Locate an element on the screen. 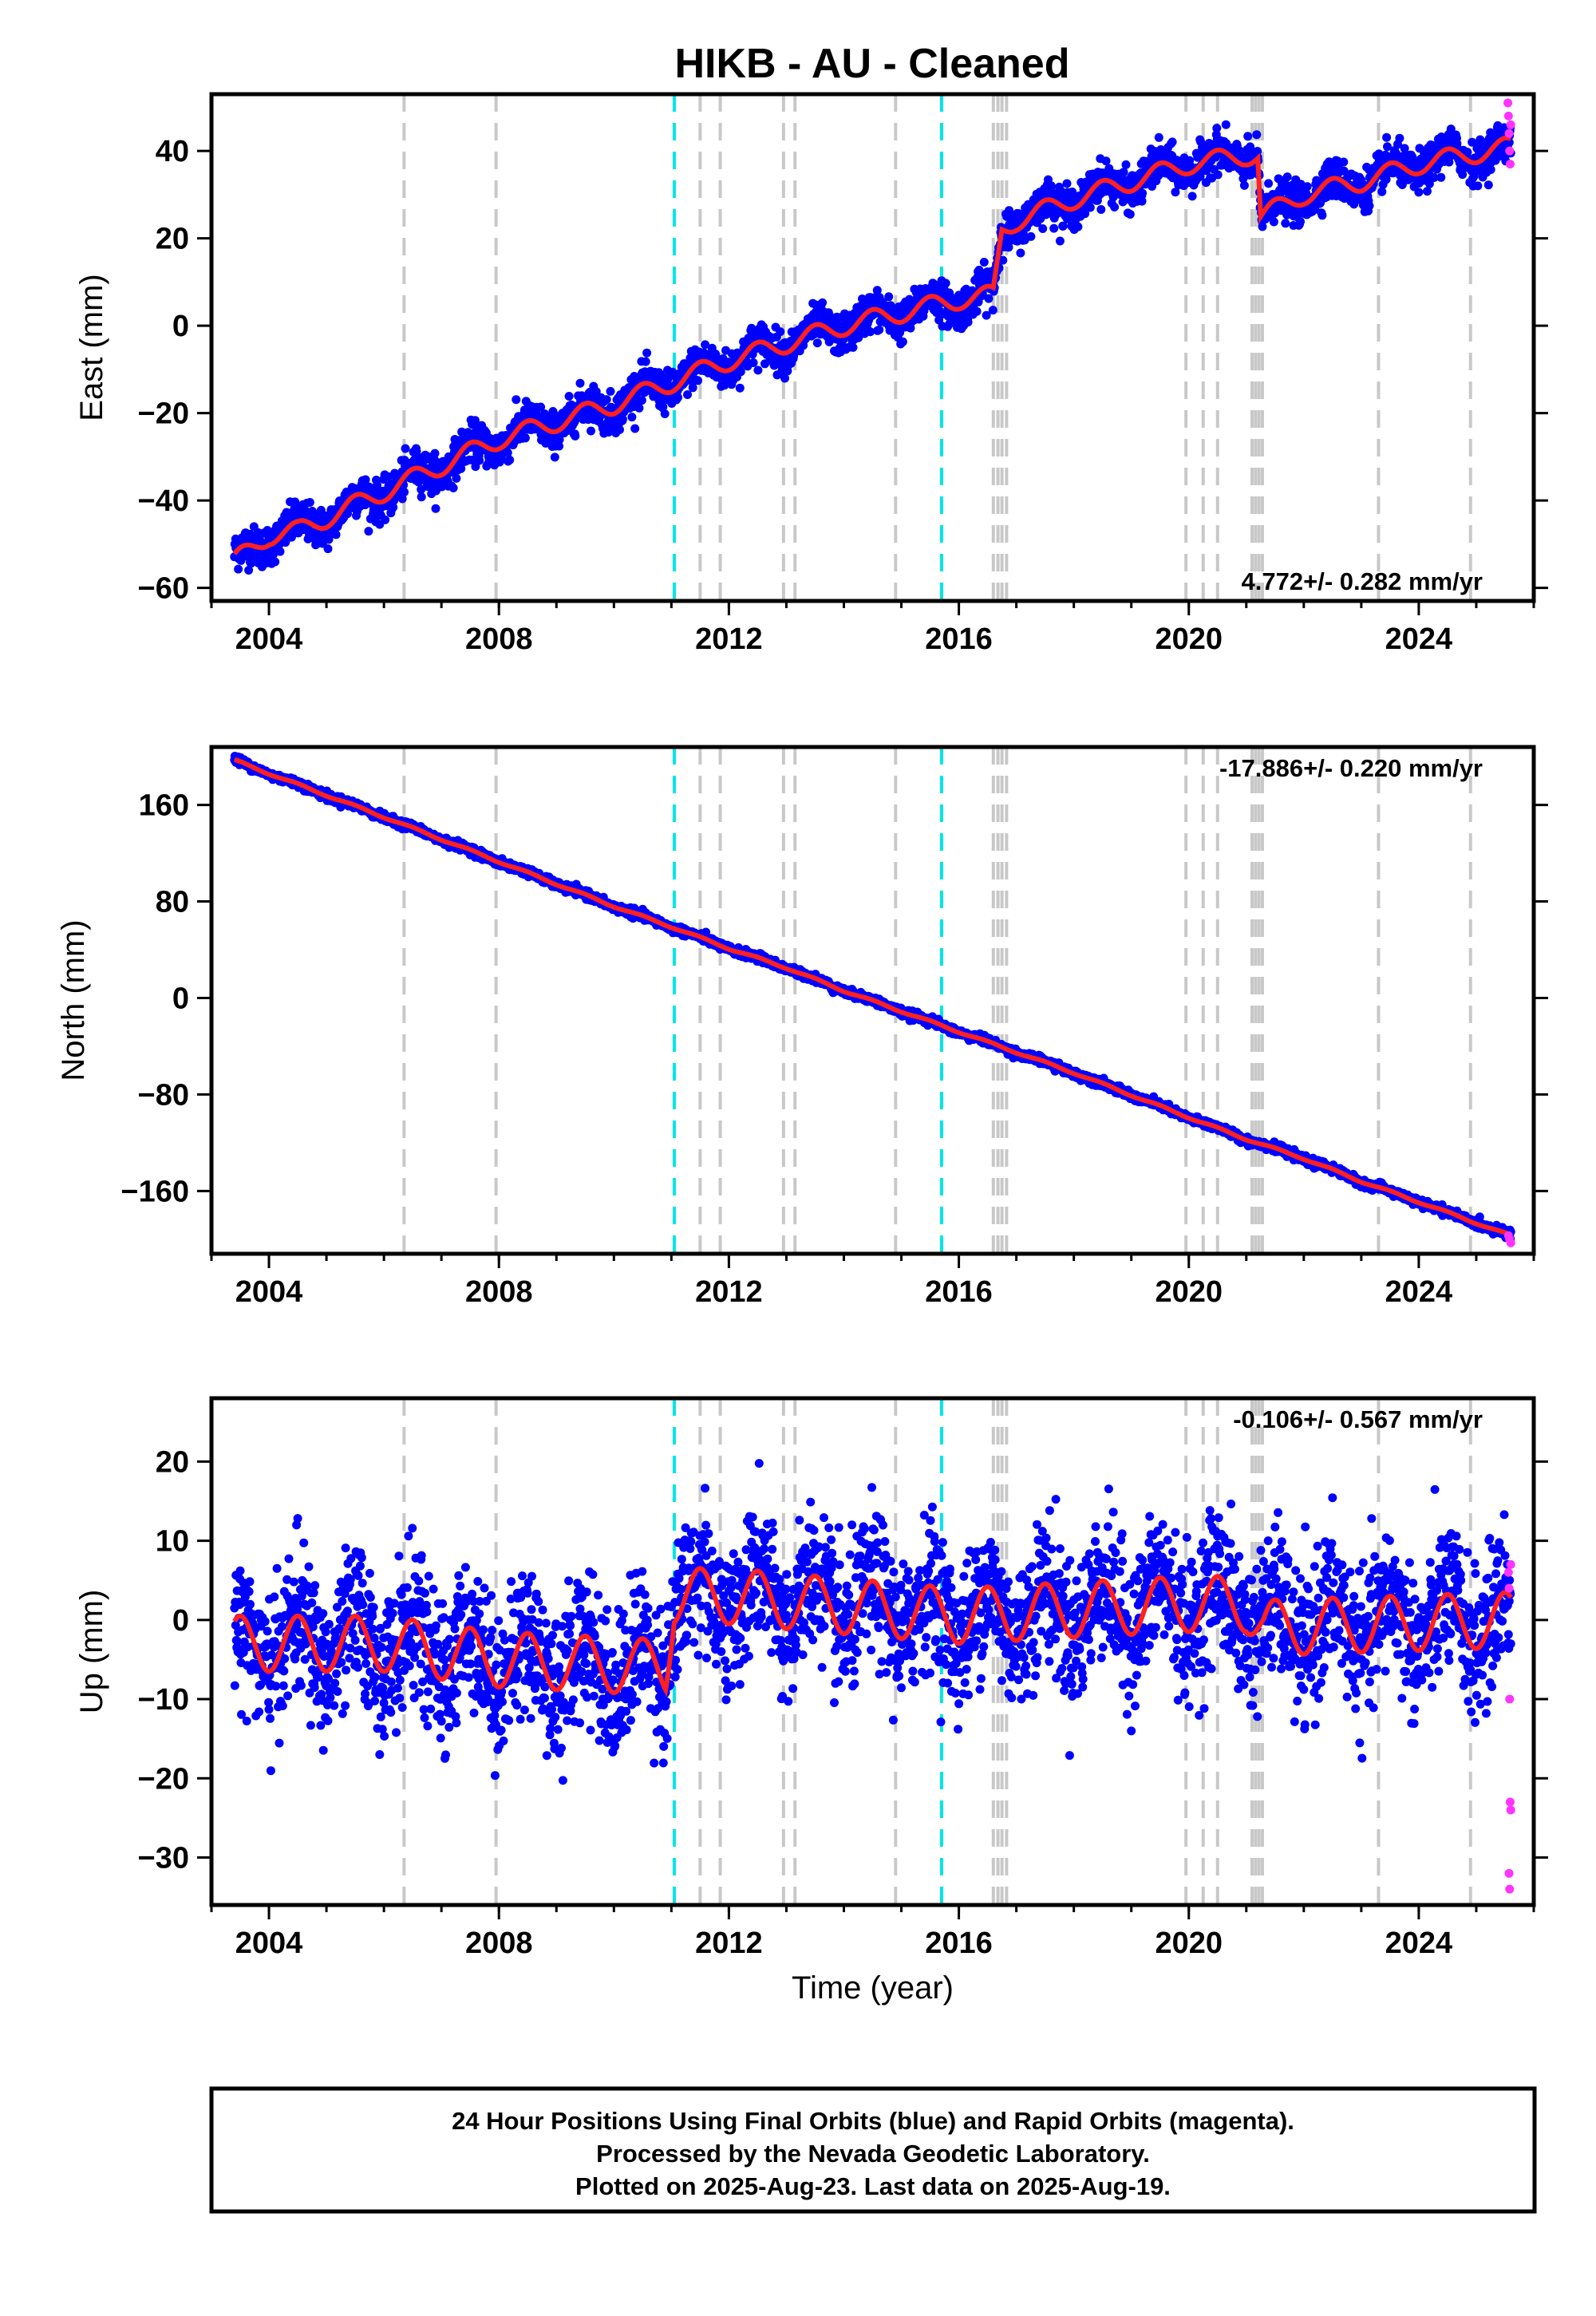 The height and width of the screenshot is (2316, 1596). x-tick-label: 2020 is located at coordinates (1189, 639).